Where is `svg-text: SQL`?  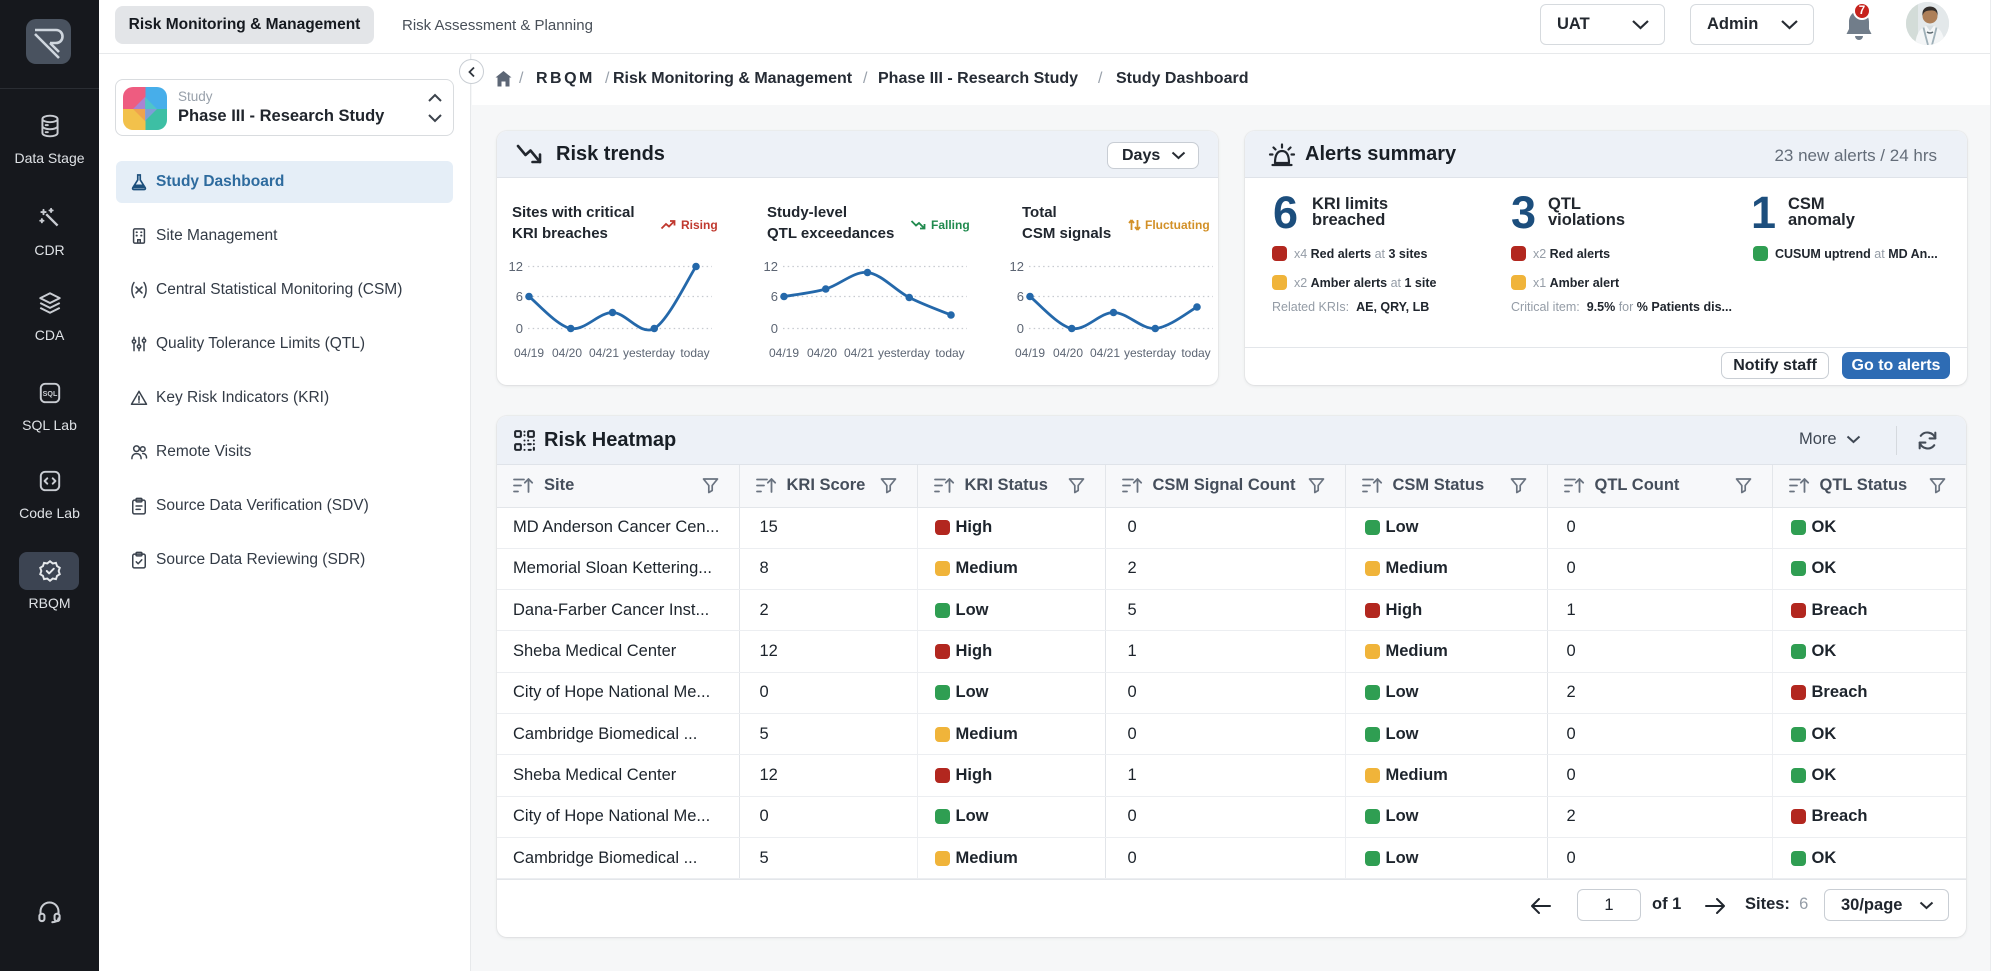 svg-text: SQL is located at coordinates (49, 394).